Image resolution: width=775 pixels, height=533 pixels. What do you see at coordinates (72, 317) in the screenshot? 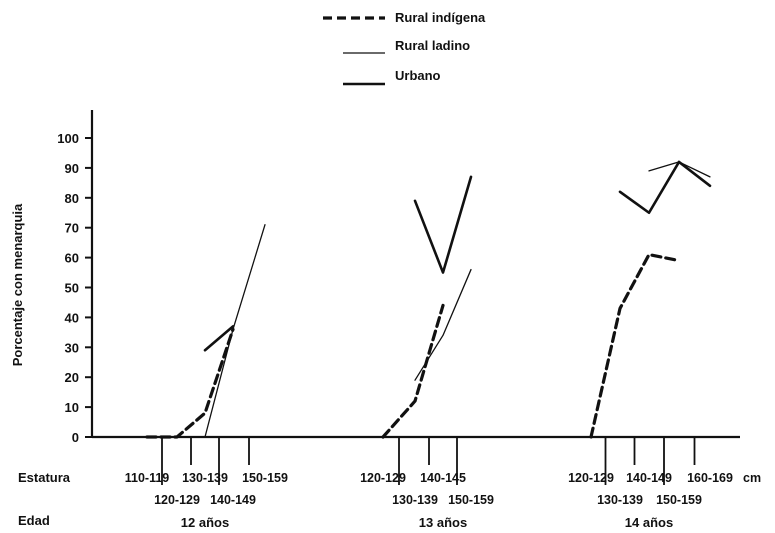
I see `y-tick-label: 40` at bounding box center [72, 317].